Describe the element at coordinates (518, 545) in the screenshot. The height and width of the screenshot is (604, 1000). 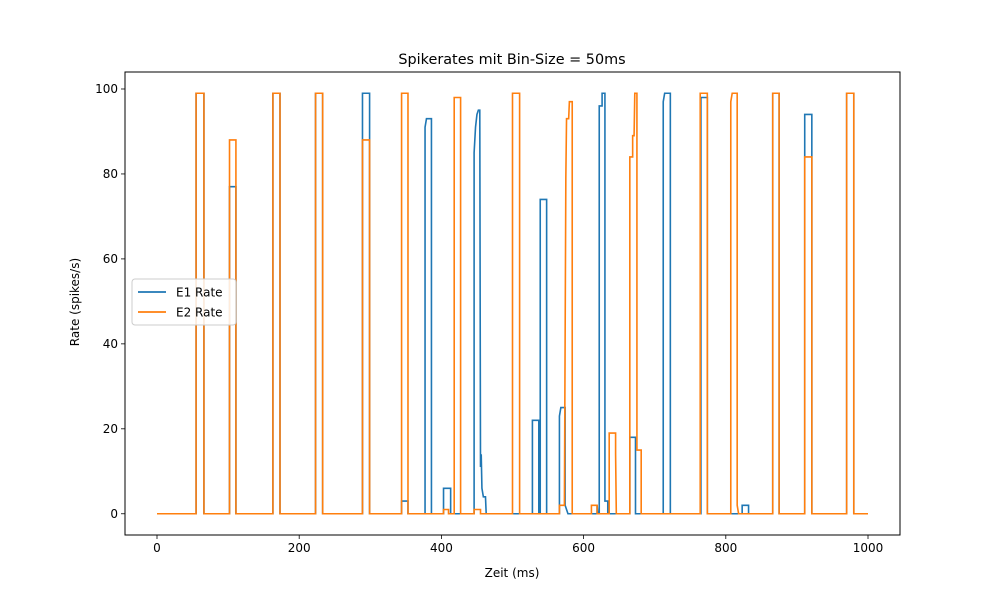
I see `x-axis-ticks: 0 200 400 600 800 1000` at that location.